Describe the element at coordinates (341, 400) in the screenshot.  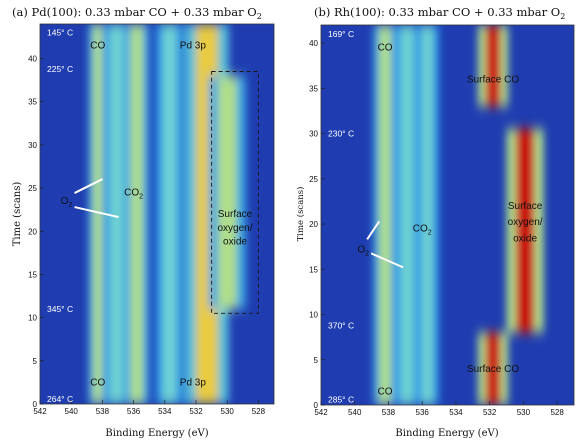
I see `temperature-label: 285° C` at that location.